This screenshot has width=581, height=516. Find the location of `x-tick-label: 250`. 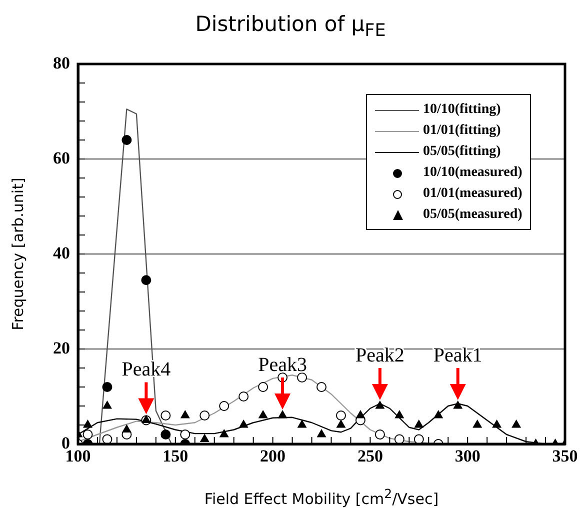

x-tick-label: 250 is located at coordinates (370, 456).